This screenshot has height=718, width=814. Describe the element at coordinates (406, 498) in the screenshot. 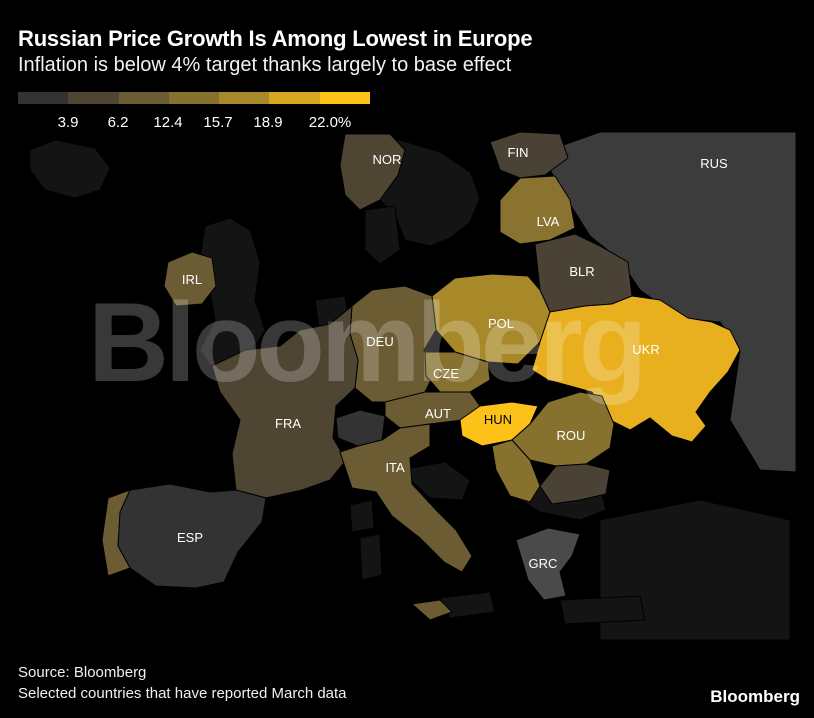

I see `country-ita` at that location.